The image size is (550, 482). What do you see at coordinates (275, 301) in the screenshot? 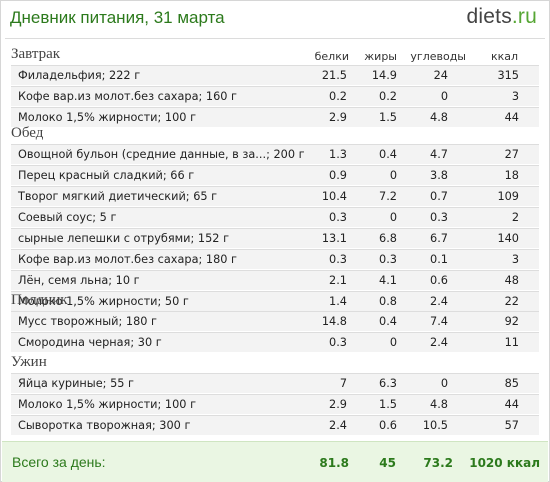
I see `food-row: Молоко 1,5% жирности; 50 г 1.4 0.8 2.4 22` at bounding box center [275, 301].